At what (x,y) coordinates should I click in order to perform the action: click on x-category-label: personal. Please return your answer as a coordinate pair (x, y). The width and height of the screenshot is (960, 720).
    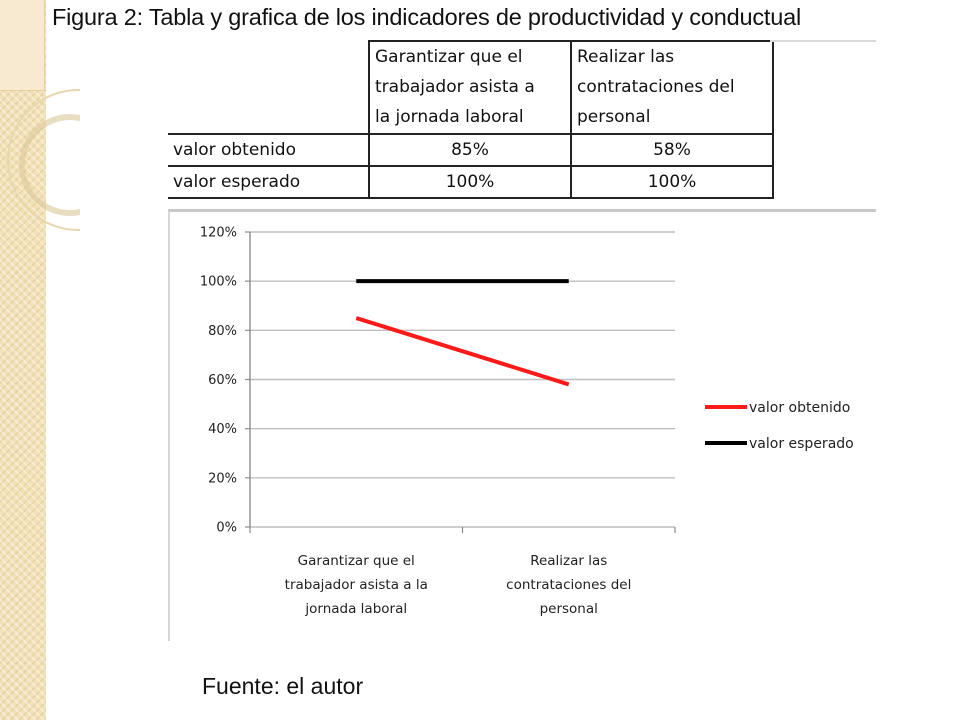
    Looking at the image, I should click on (569, 609).